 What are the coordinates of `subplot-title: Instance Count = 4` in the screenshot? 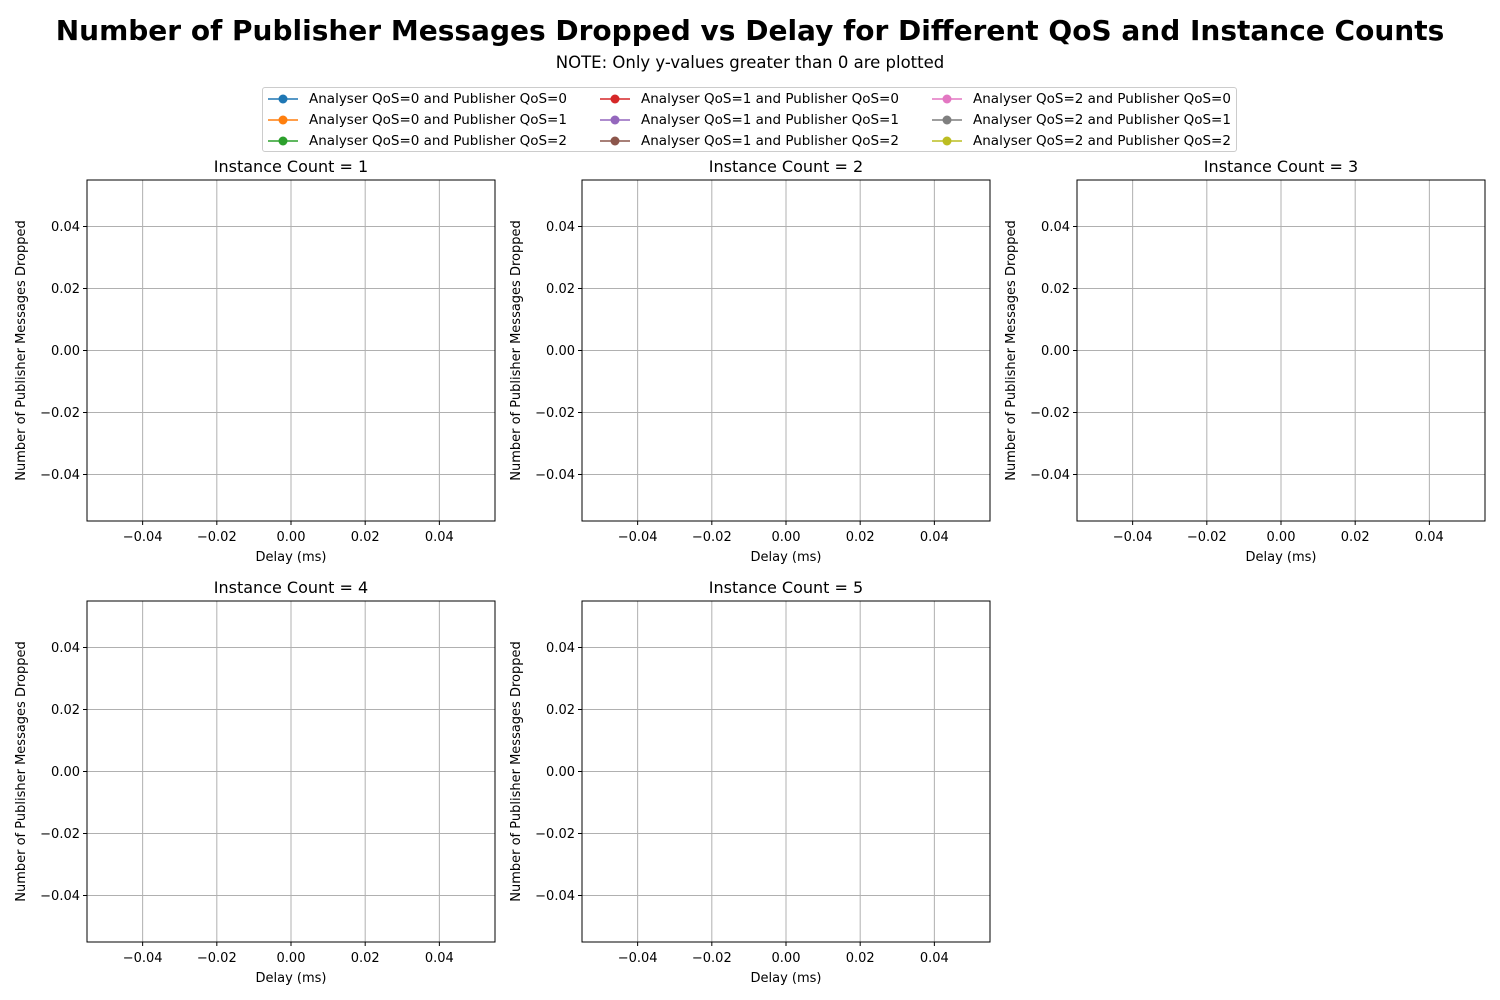 It's located at (291, 587).